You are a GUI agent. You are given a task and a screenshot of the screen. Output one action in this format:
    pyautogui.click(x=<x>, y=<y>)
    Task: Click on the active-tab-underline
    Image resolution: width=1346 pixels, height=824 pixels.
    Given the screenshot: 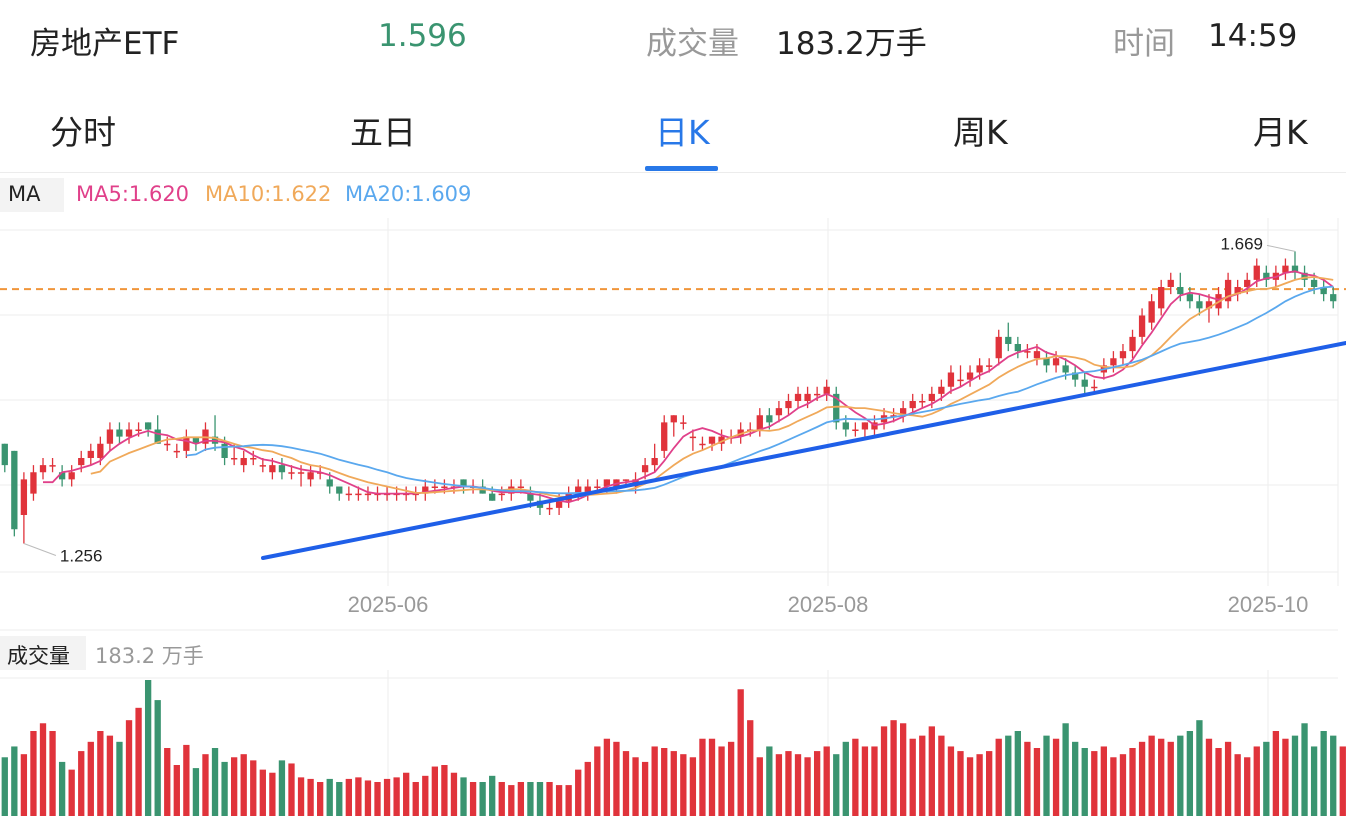 What is the action you would take?
    pyautogui.click(x=681, y=168)
    